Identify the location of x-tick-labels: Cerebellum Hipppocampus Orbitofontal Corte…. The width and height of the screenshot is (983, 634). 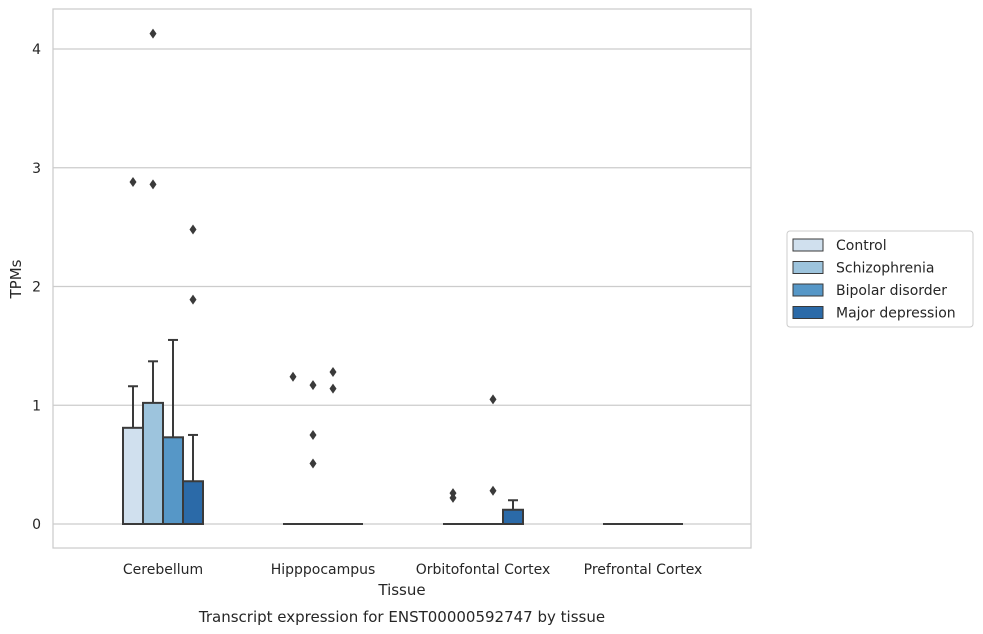
(412, 570).